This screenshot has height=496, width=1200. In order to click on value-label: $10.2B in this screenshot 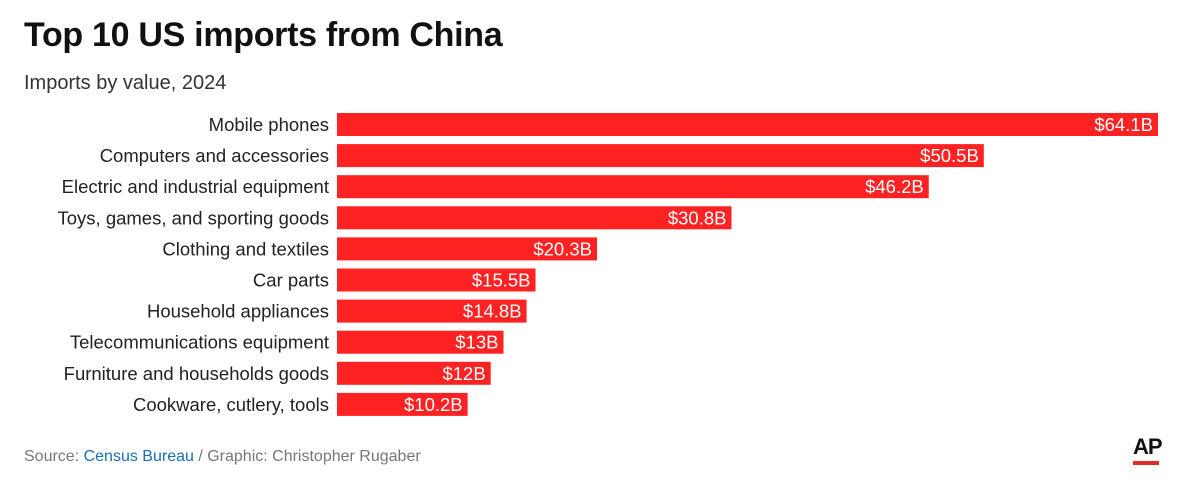, I will do `click(433, 404)`.